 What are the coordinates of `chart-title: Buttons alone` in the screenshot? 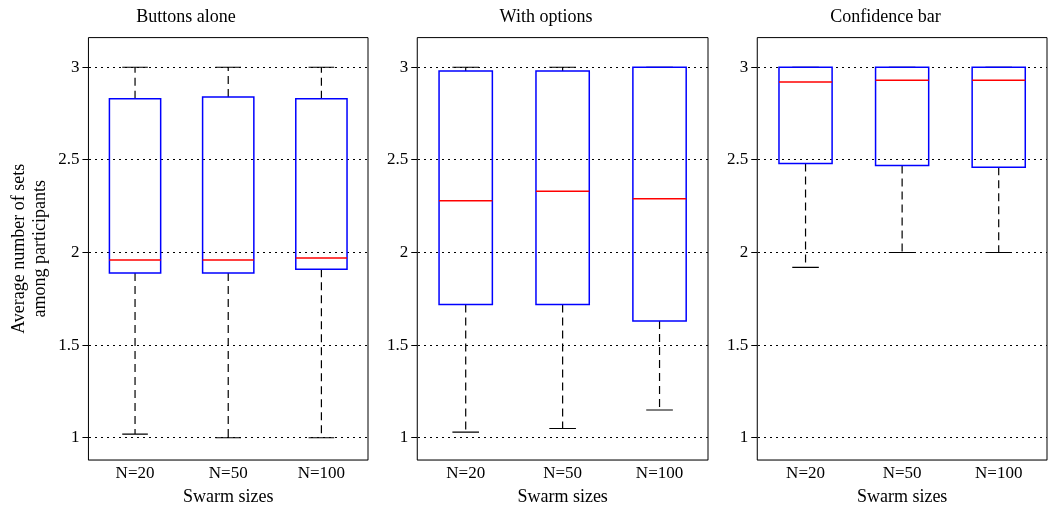 It's located at (186, 15).